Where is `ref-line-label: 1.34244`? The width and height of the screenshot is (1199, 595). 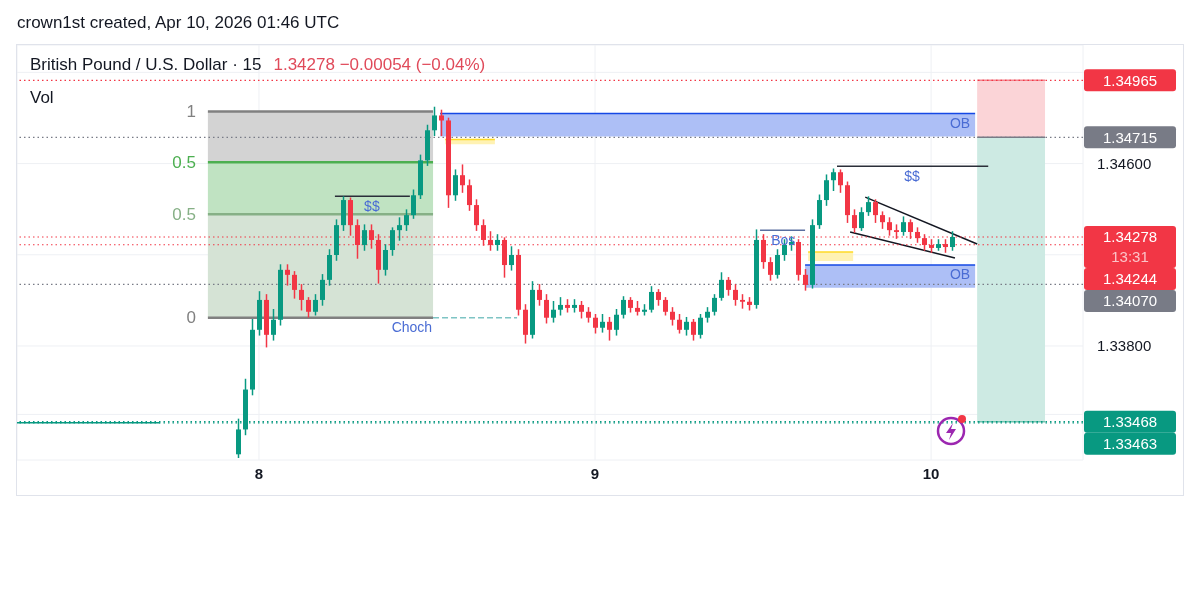
ref-line-label: 1.34244 is located at coordinates (1130, 279).